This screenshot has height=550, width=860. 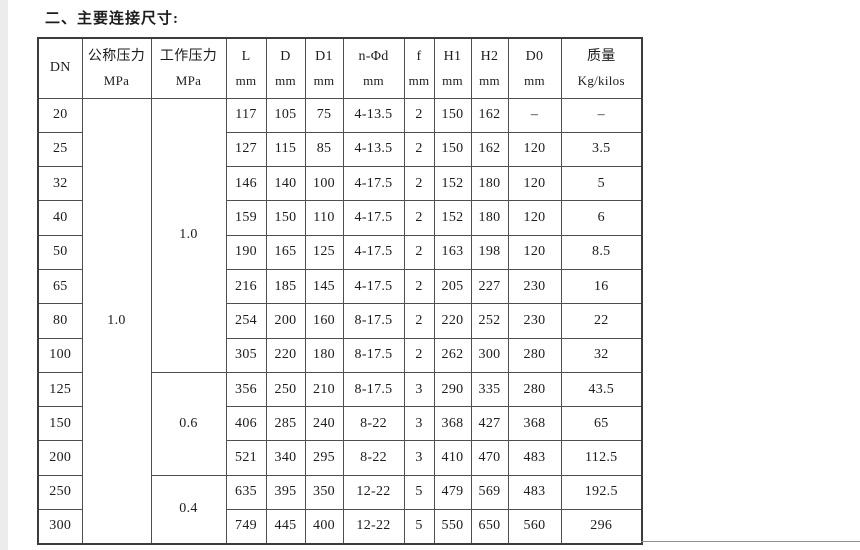 What do you see at coordinates (373, 424) in the screenshot?
I see `cell-nphid-dn150: 8-22` at bounding box center [373, 424].